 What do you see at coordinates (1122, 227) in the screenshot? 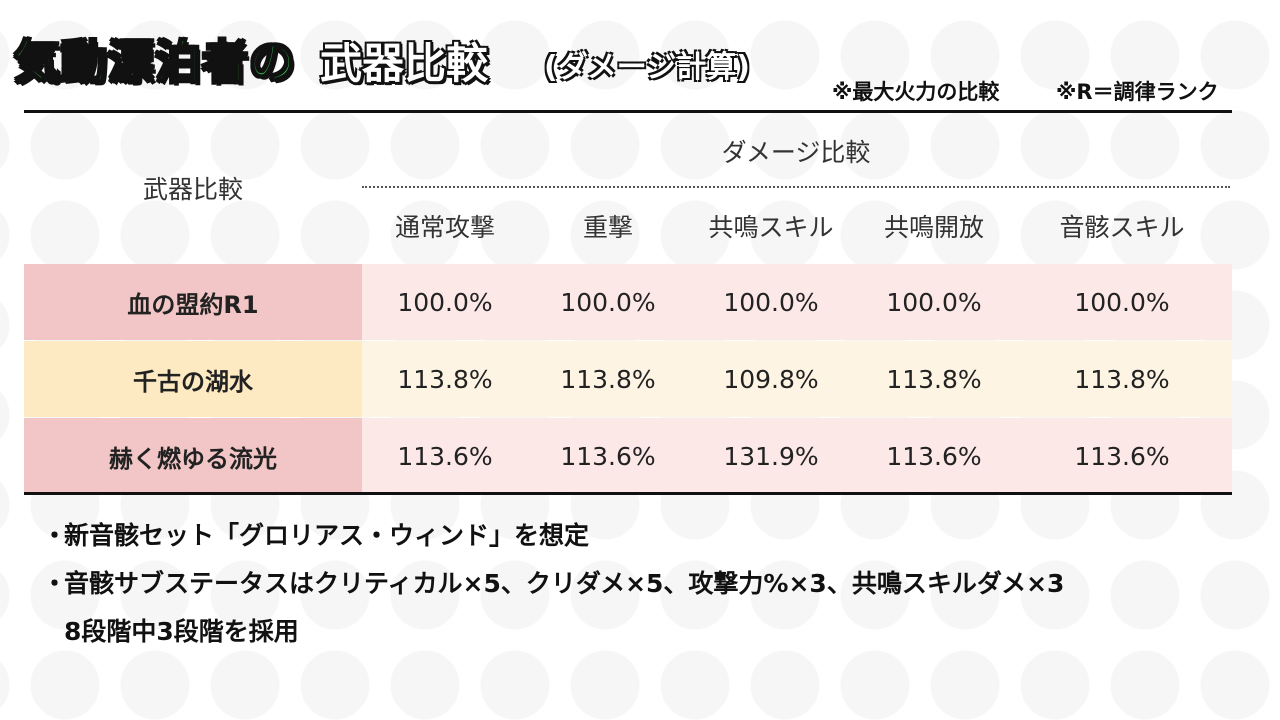
I see `column-header: 音骸スキル` at bounding box center [1122, 227].